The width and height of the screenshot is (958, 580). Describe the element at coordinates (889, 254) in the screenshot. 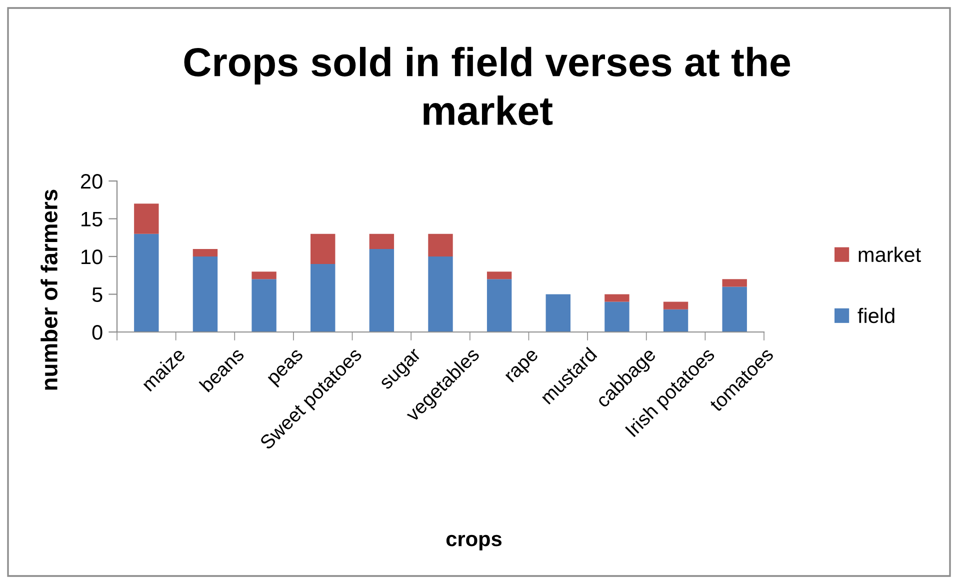

I see `legend-label: market` at that location.